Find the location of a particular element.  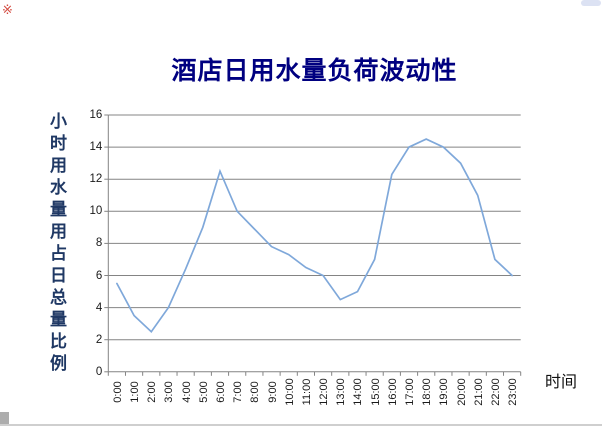

x-tick-label: 0:00 is located at coordinates (117, 392).